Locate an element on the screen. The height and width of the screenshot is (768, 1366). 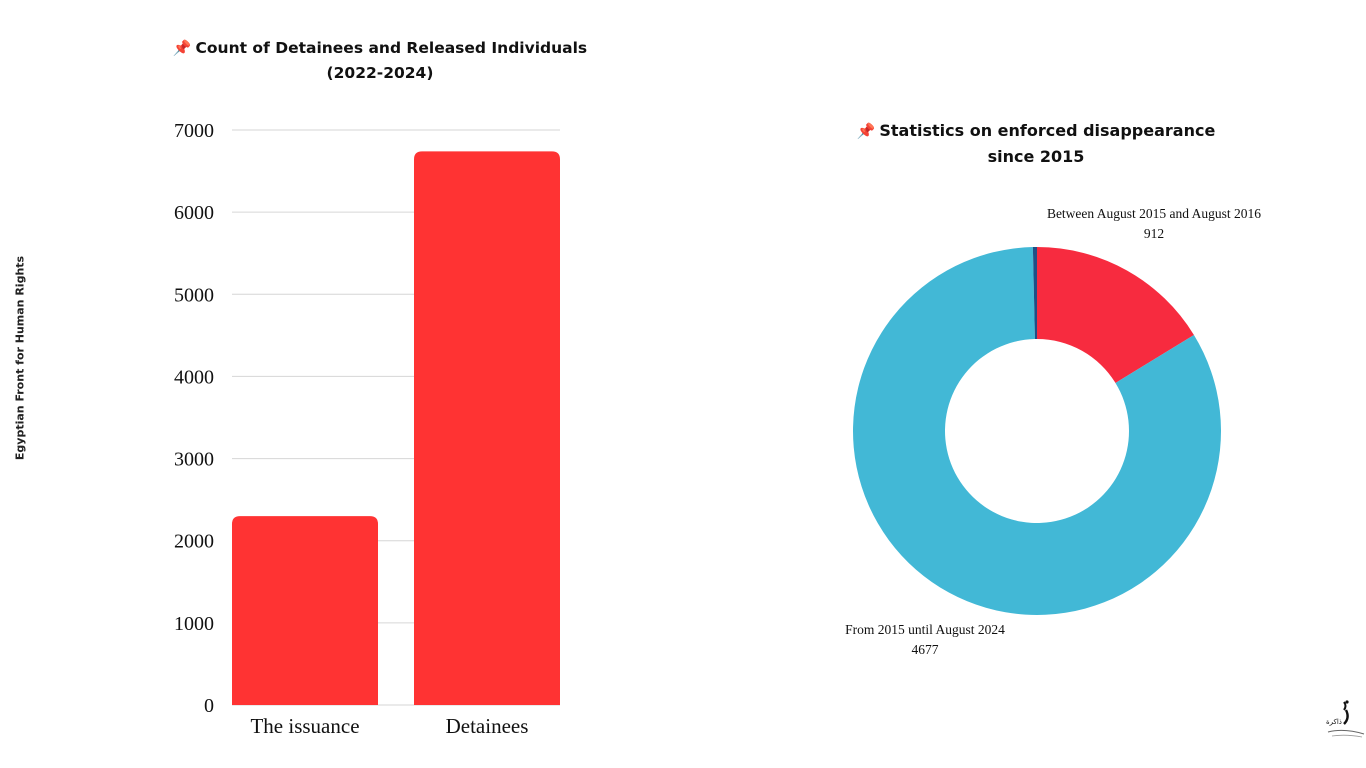
y-tick-label: 1000 is located at coordinates (194, 624).